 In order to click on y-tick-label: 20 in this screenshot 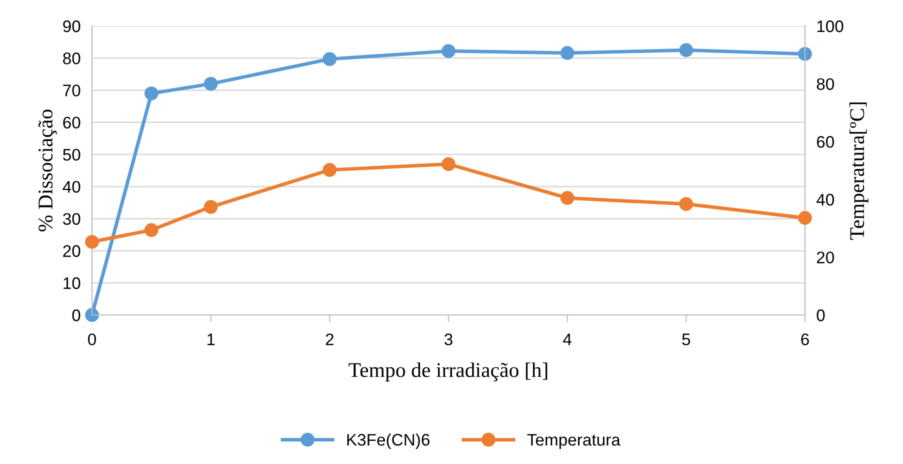, I will do `click(71, 251)`.